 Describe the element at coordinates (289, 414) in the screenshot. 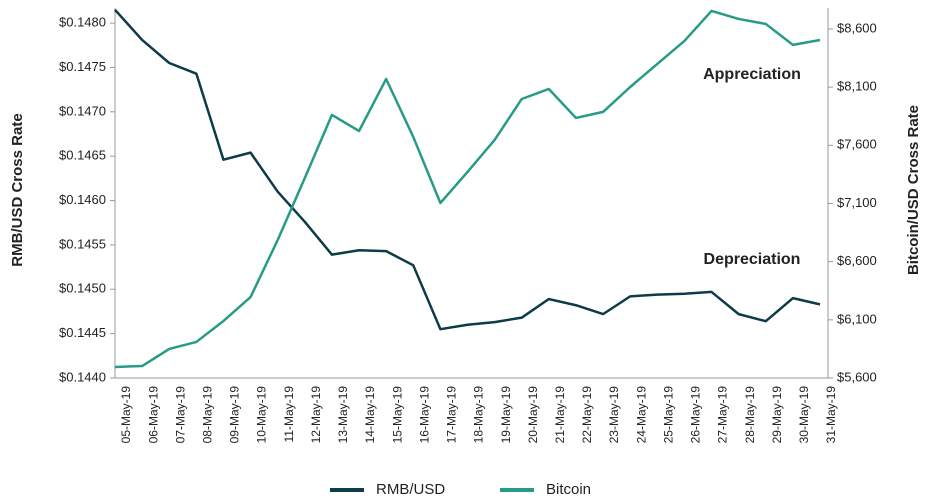

I see `x-tick-label: 11-May-19` at that location.